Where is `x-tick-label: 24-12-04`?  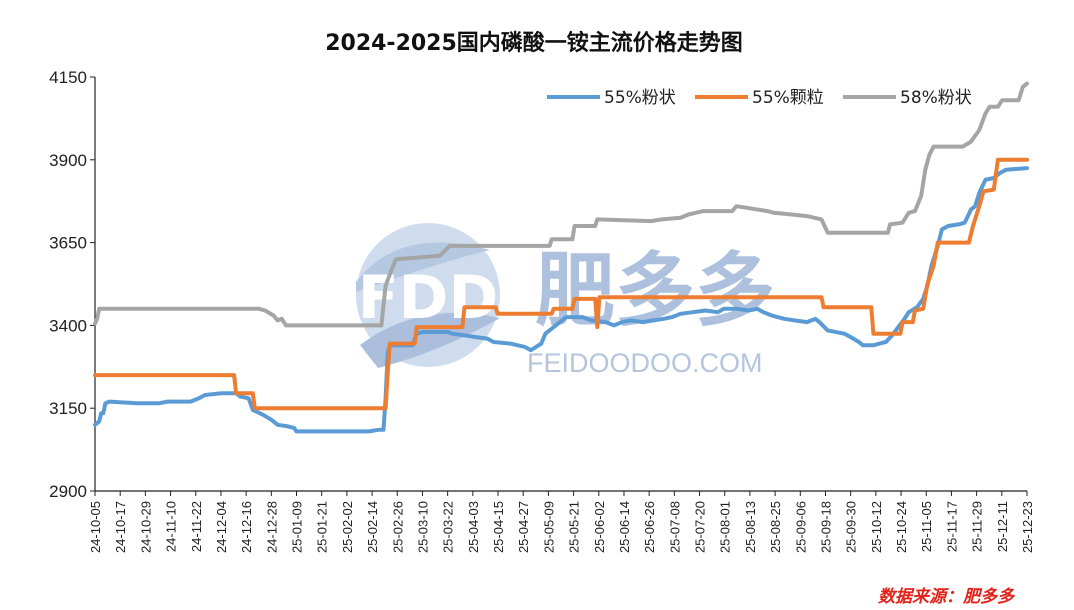
x-tick-label: 24-12-04 is located at coordinates (221, 527).